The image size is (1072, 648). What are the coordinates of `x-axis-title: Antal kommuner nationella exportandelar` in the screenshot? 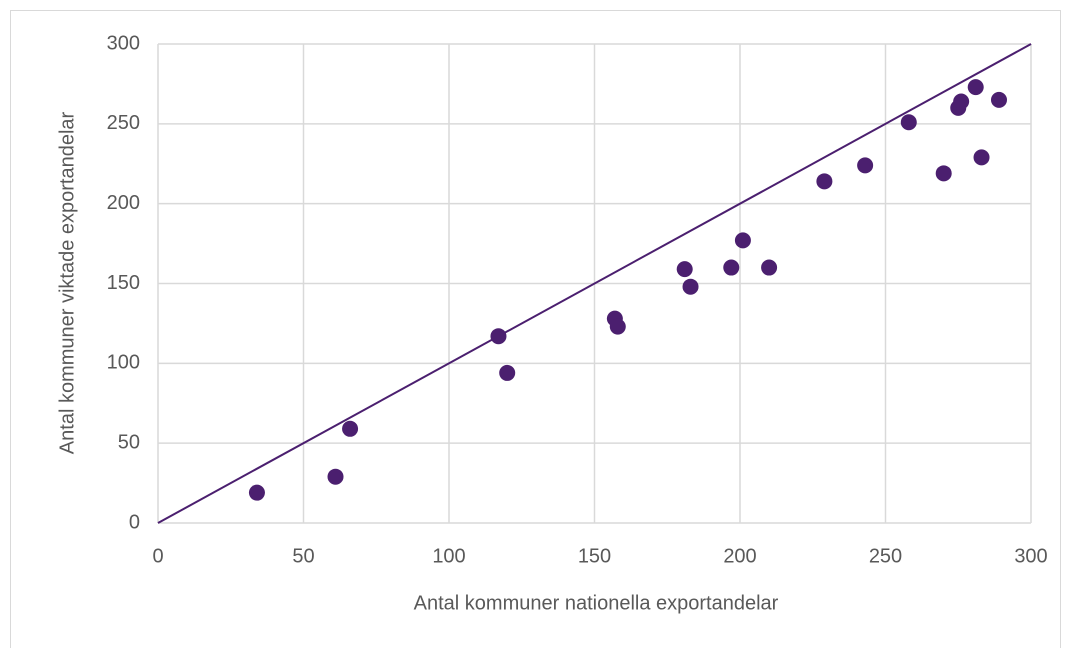 It's located at (596, 603).